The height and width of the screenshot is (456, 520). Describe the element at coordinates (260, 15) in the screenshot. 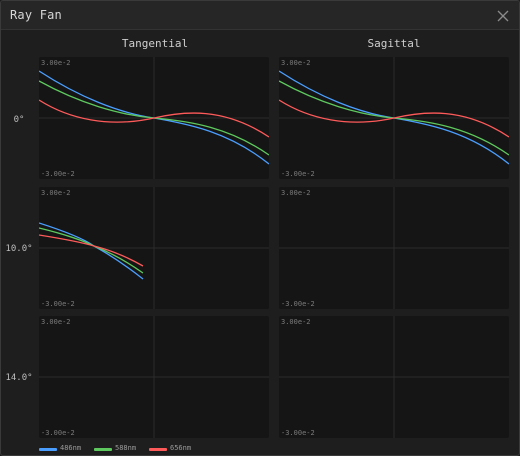

I see `title-bar: Ray Fan` at that location.